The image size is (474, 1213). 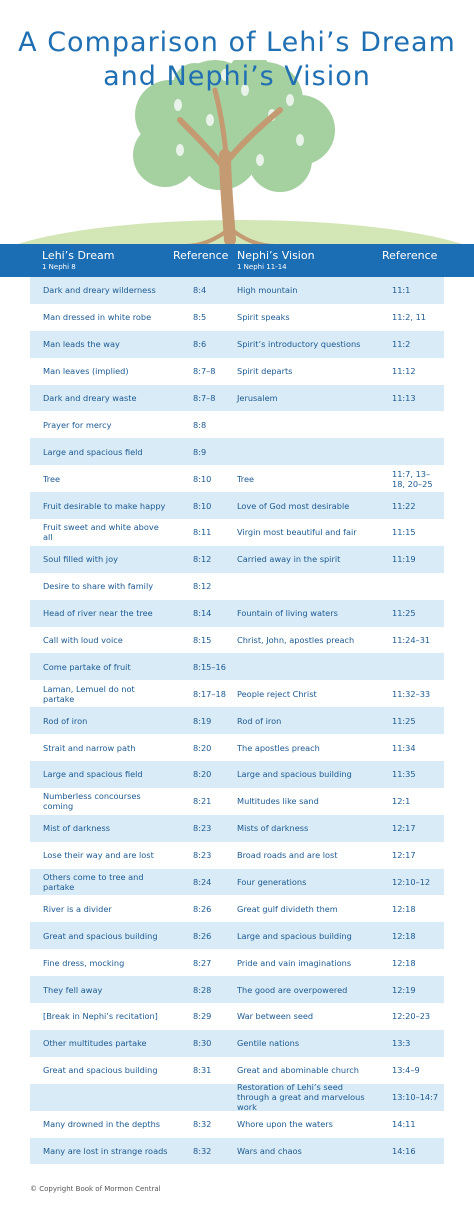 What do you see at coordinates (404, 1124) in the screenshot?
I see `table-cell: 14:11` at bounding box center [404, 1124].